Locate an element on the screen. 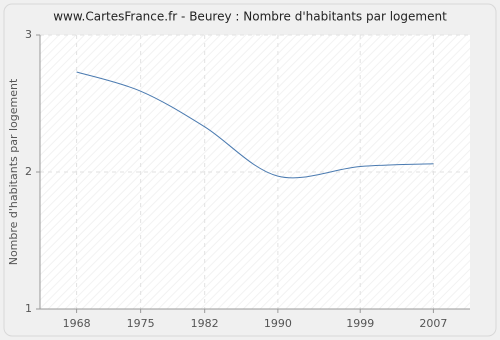 The height and width of the screenshot is (340, 500). x-tick-label: 1990 is located at coordinates (278, 323).